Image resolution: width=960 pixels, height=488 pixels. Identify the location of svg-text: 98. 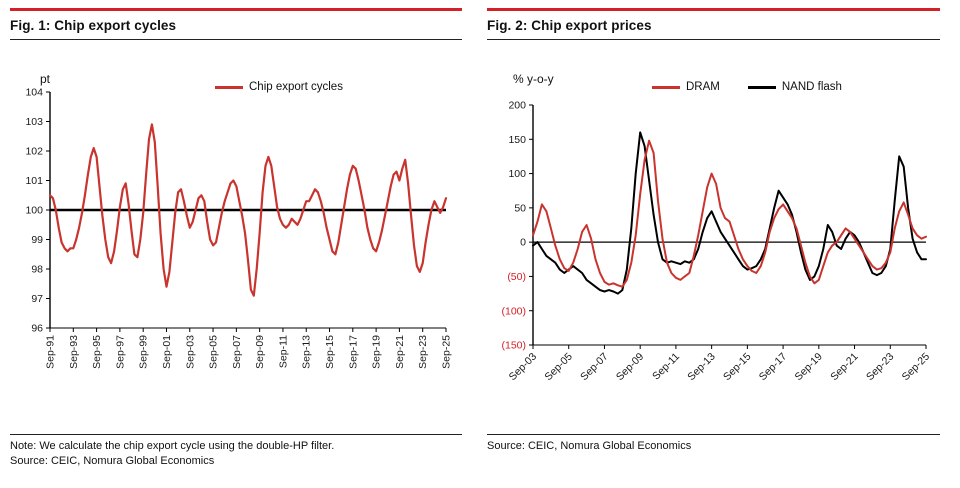
(37, 270).